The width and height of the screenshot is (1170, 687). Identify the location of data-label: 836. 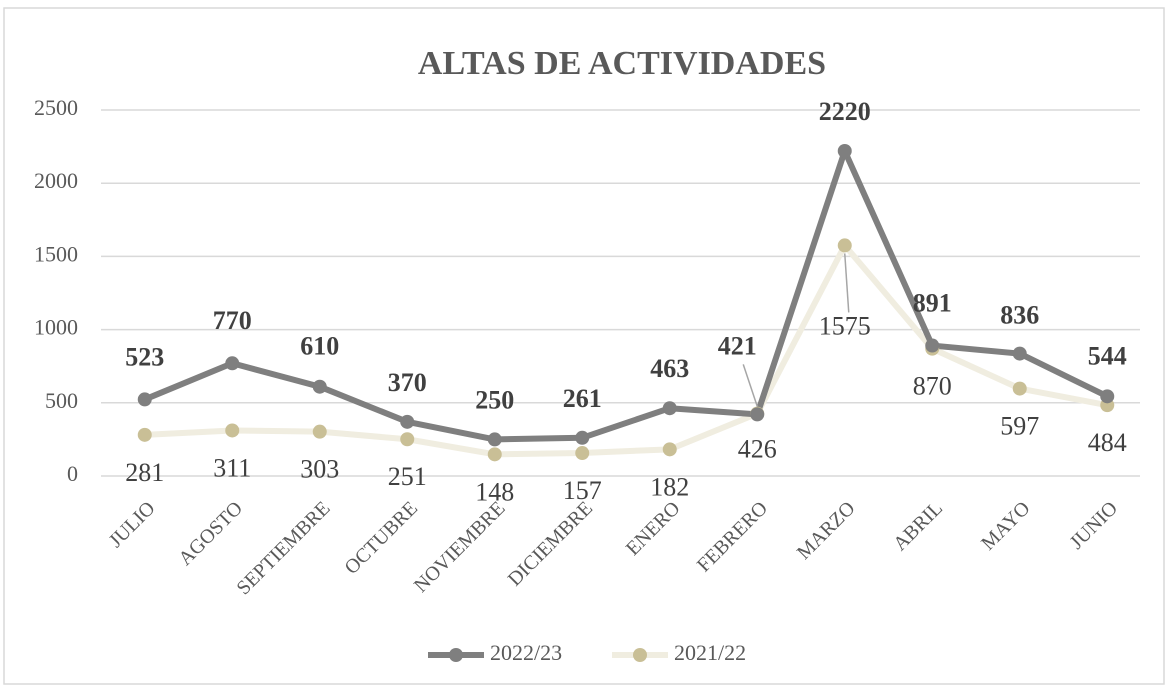
(1019, 315).